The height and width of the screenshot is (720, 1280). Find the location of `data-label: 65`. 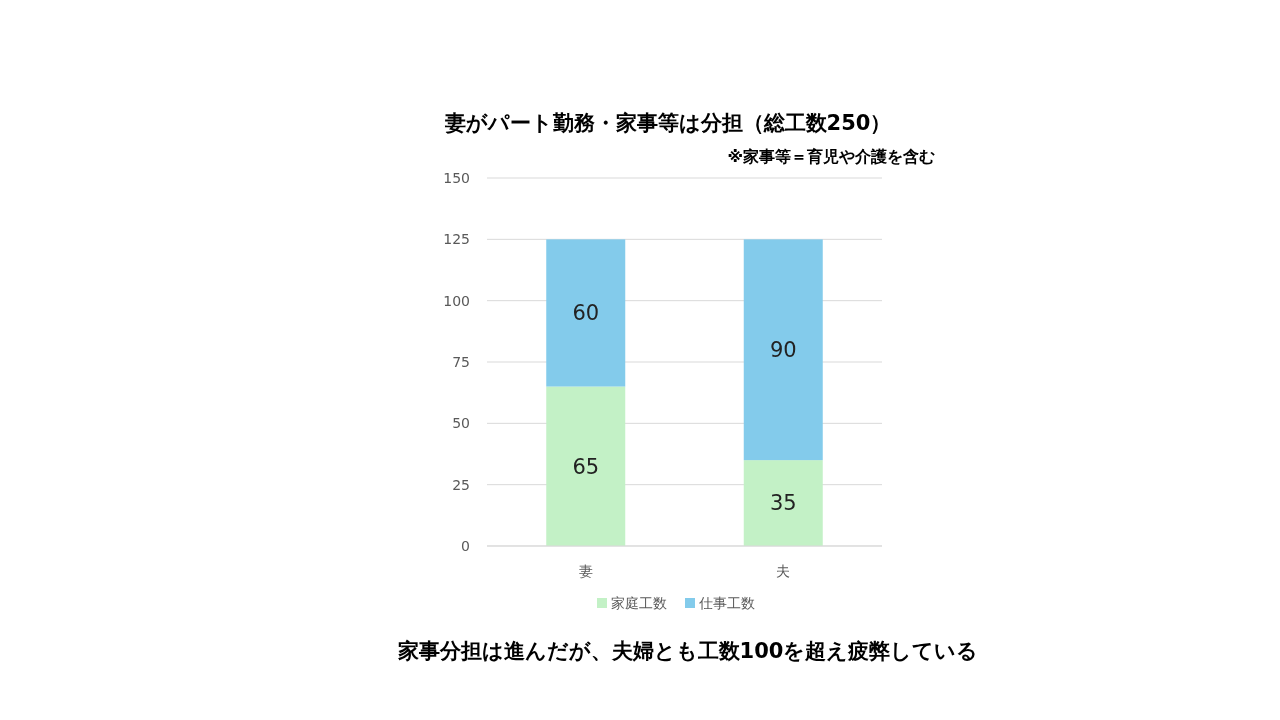

data-label: 65 is located at coordinates (586, 466).